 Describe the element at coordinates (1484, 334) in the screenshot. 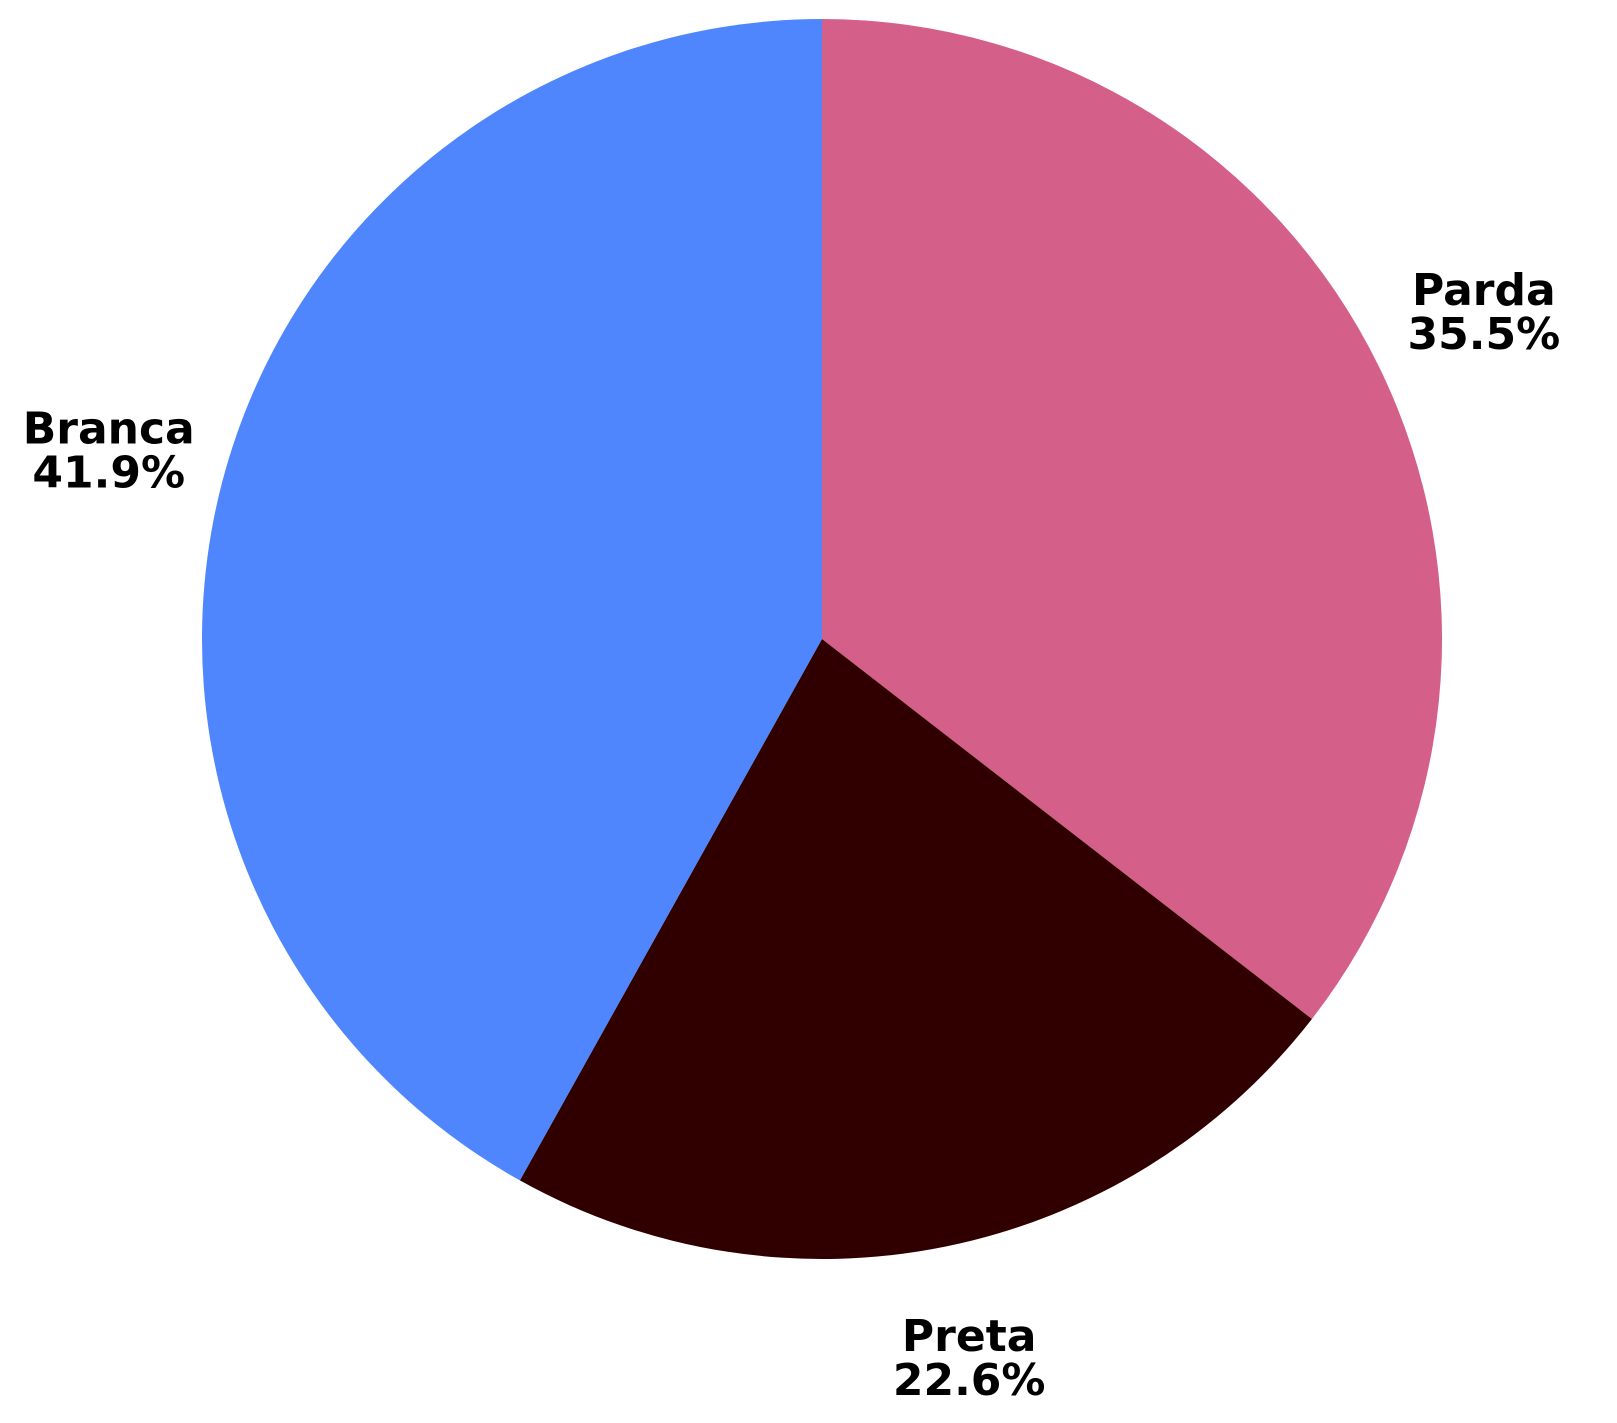

I see `slice-value-label: 35.5%` at that location.